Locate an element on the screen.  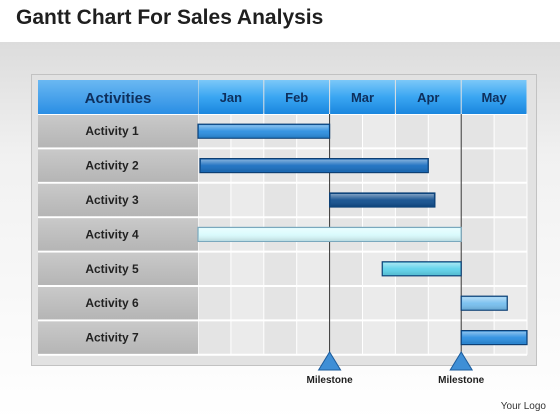
month-header-label: Feb is located at coordinates (296, 97).